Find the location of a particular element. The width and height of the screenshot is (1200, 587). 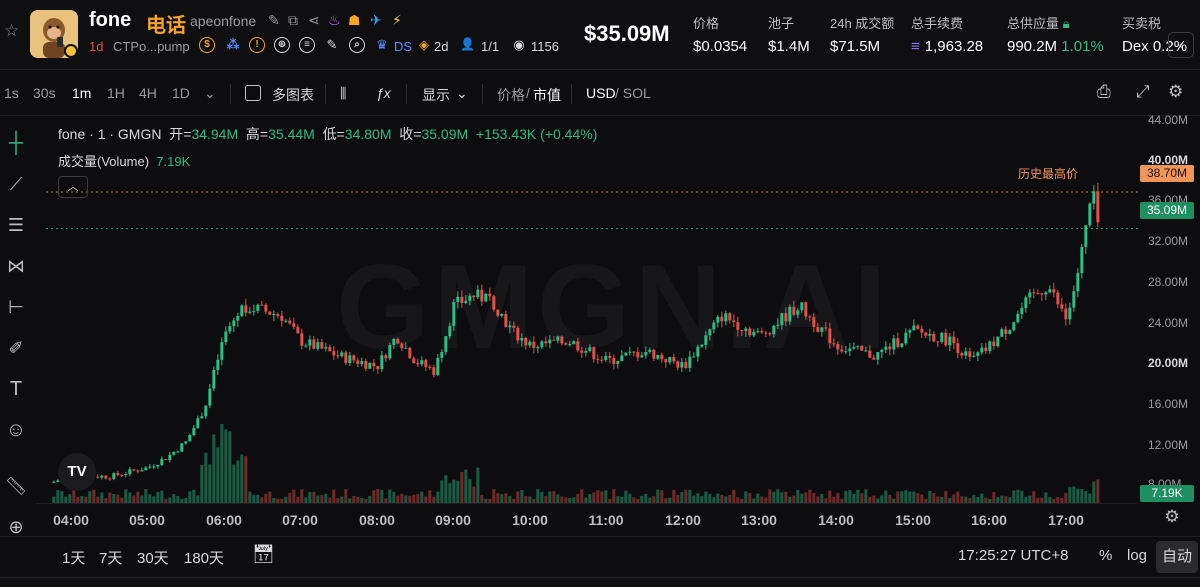

interval-1d: 1D is located at coordinates (181, 93).